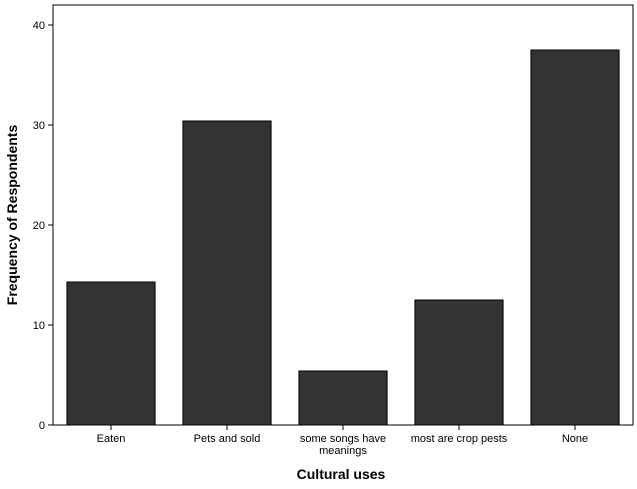 The image size is (637, 489). I want to click on y-tick-label: 20, so click(39, 226).